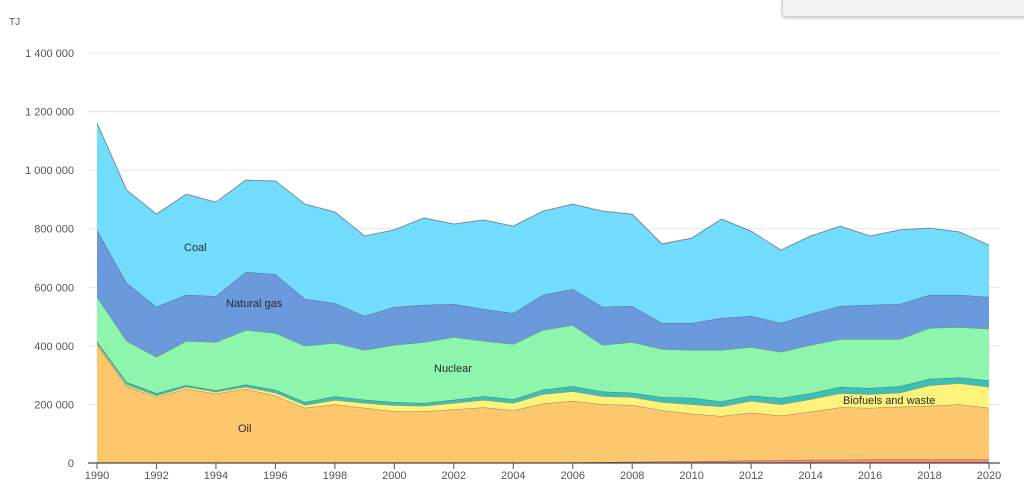 This screenshot has width=1024, height=492. I want to click on y-tick-label: 600 000, so click(54, 288).